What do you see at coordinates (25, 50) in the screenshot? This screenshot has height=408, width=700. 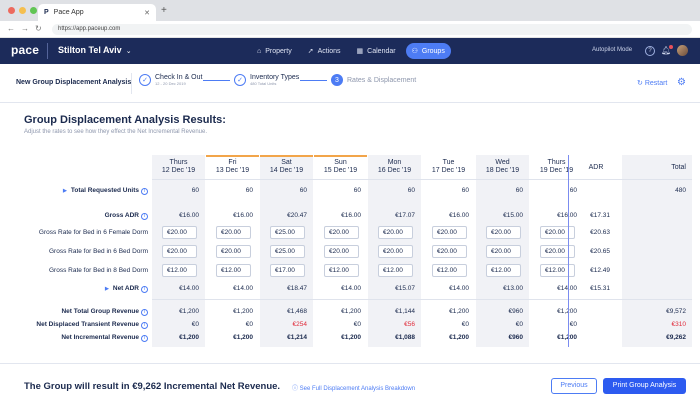 I see `pace-logo: pace` at bounding box center [25, 50].